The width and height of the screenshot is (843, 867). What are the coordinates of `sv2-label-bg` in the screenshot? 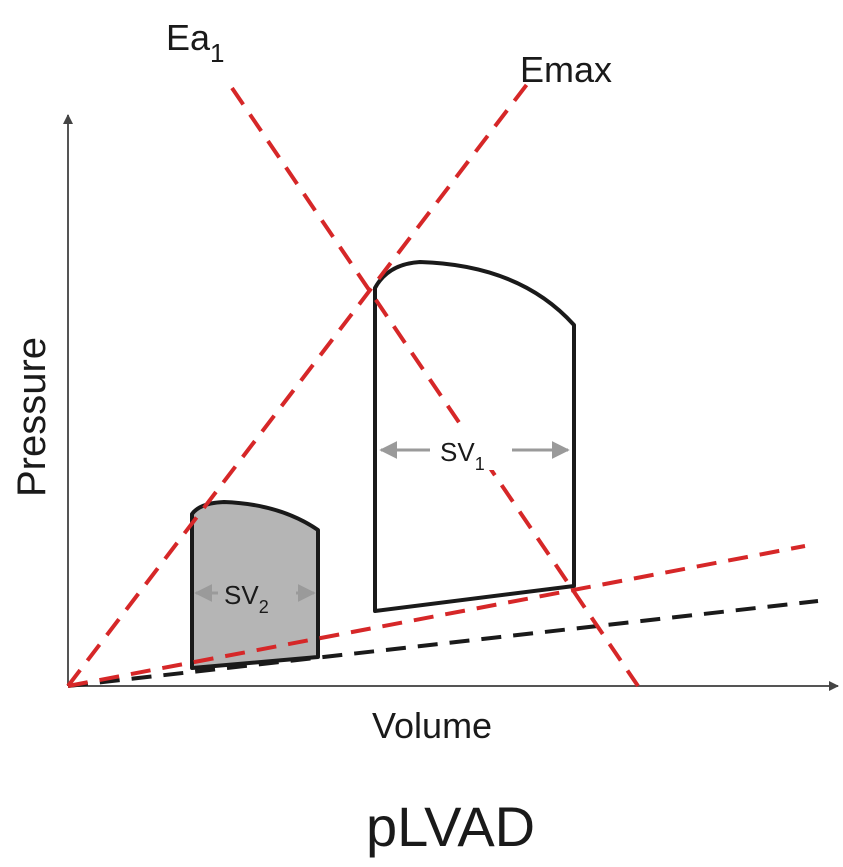 It's located at (257, 593).